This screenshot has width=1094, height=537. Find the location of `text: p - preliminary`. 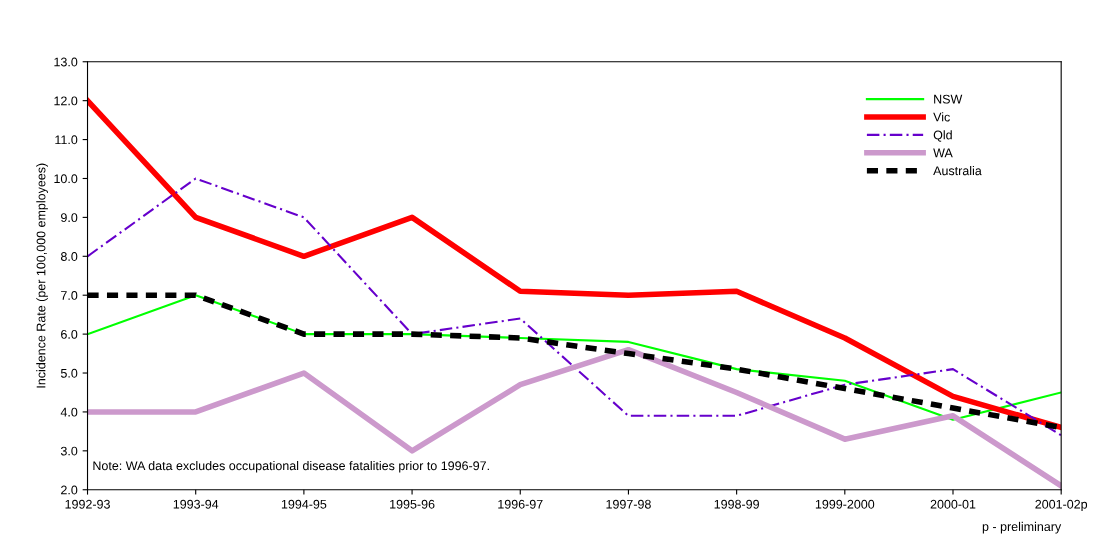

text: p - preliminary is located at coordinates (1022, 527).